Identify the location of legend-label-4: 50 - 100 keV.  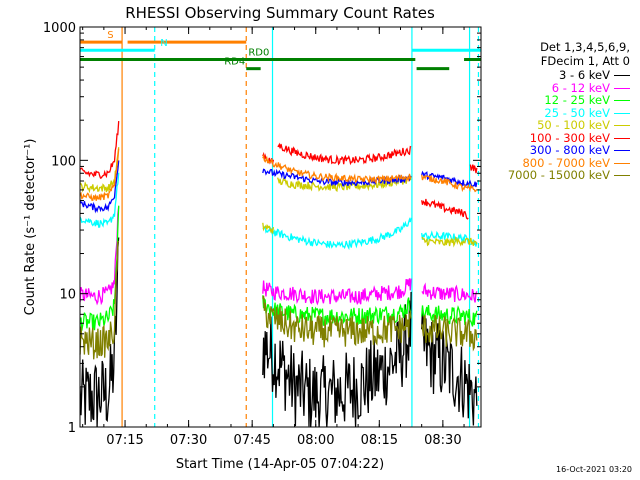
(573, 125).